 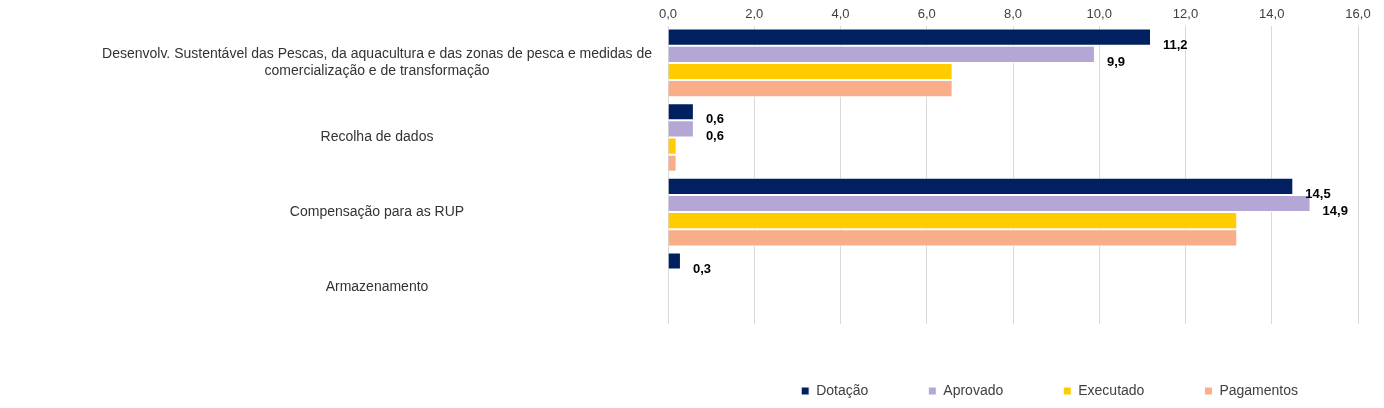 What do you see at coordinates (377, 210) in the screenshot?
I see `y-tick-label: Compensação para as RUP` at bounding box center [377, 210].